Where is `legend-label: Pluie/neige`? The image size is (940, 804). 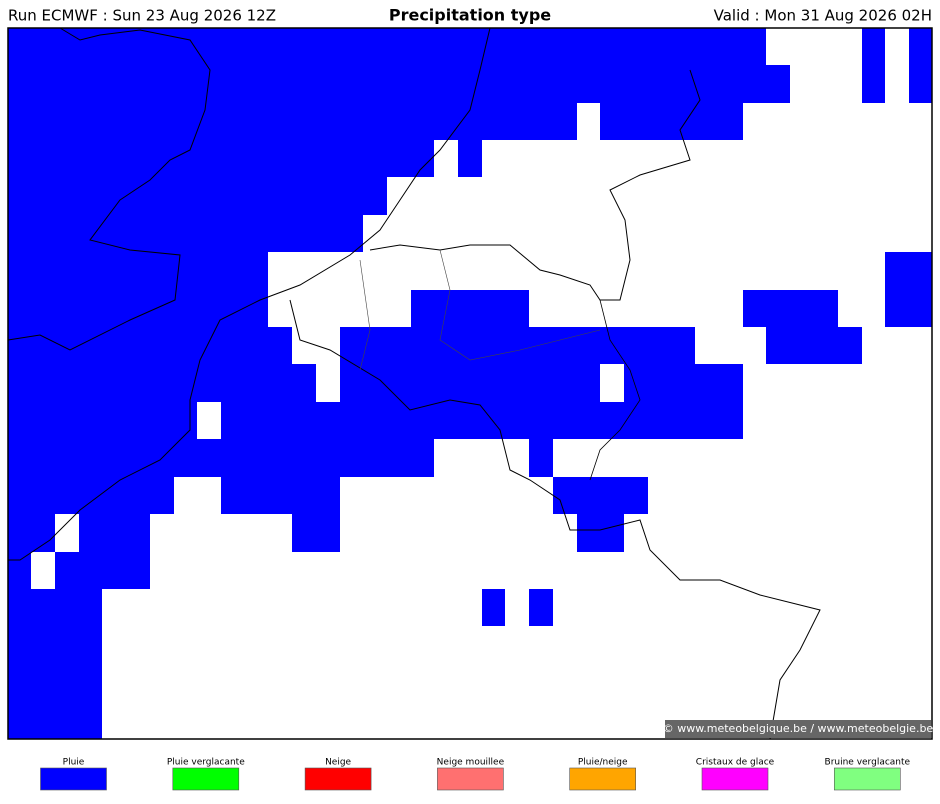
legend-label: Pluie/neige is located at coordinates (603, 763).